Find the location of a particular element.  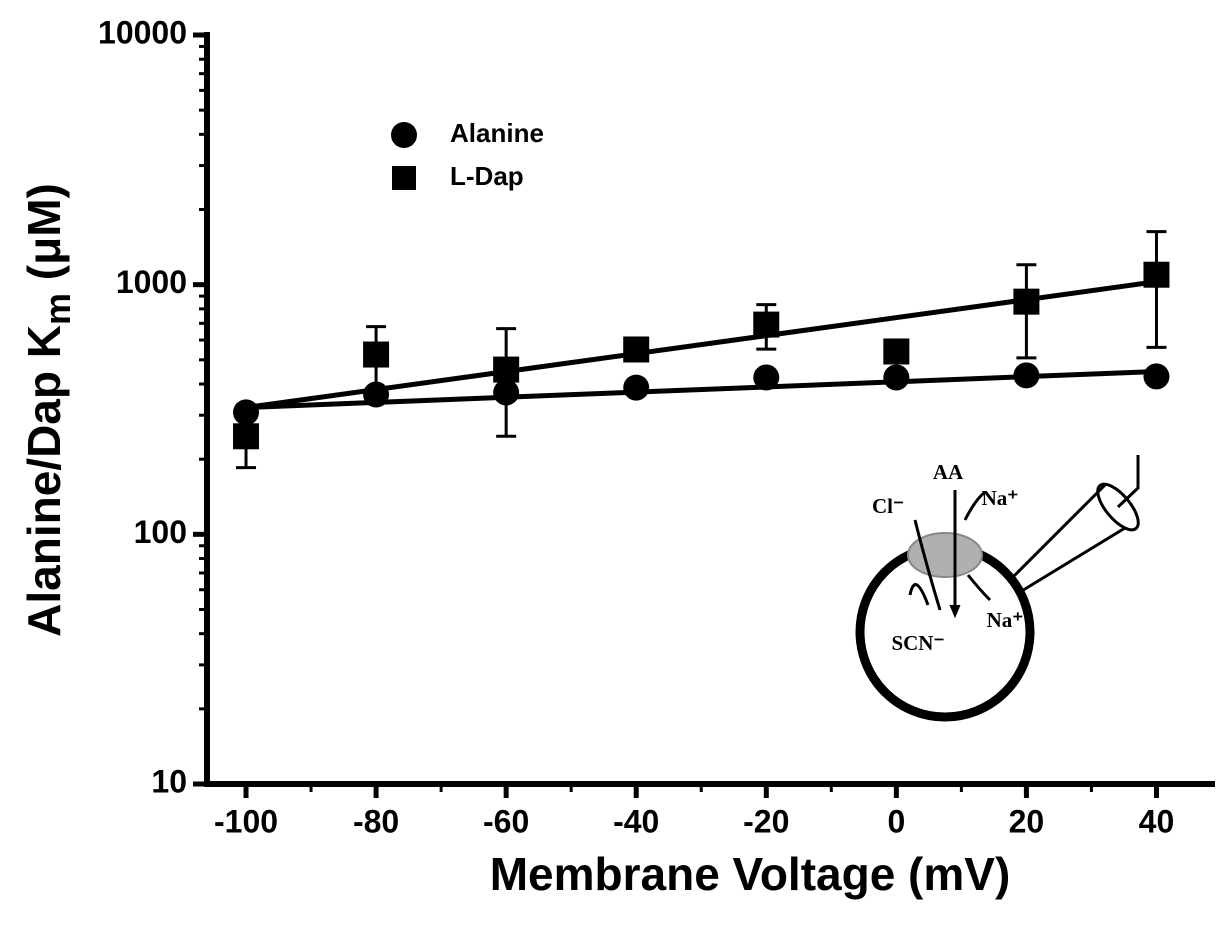

y-label-unit: (μM) is located at coordinates (44, 238).